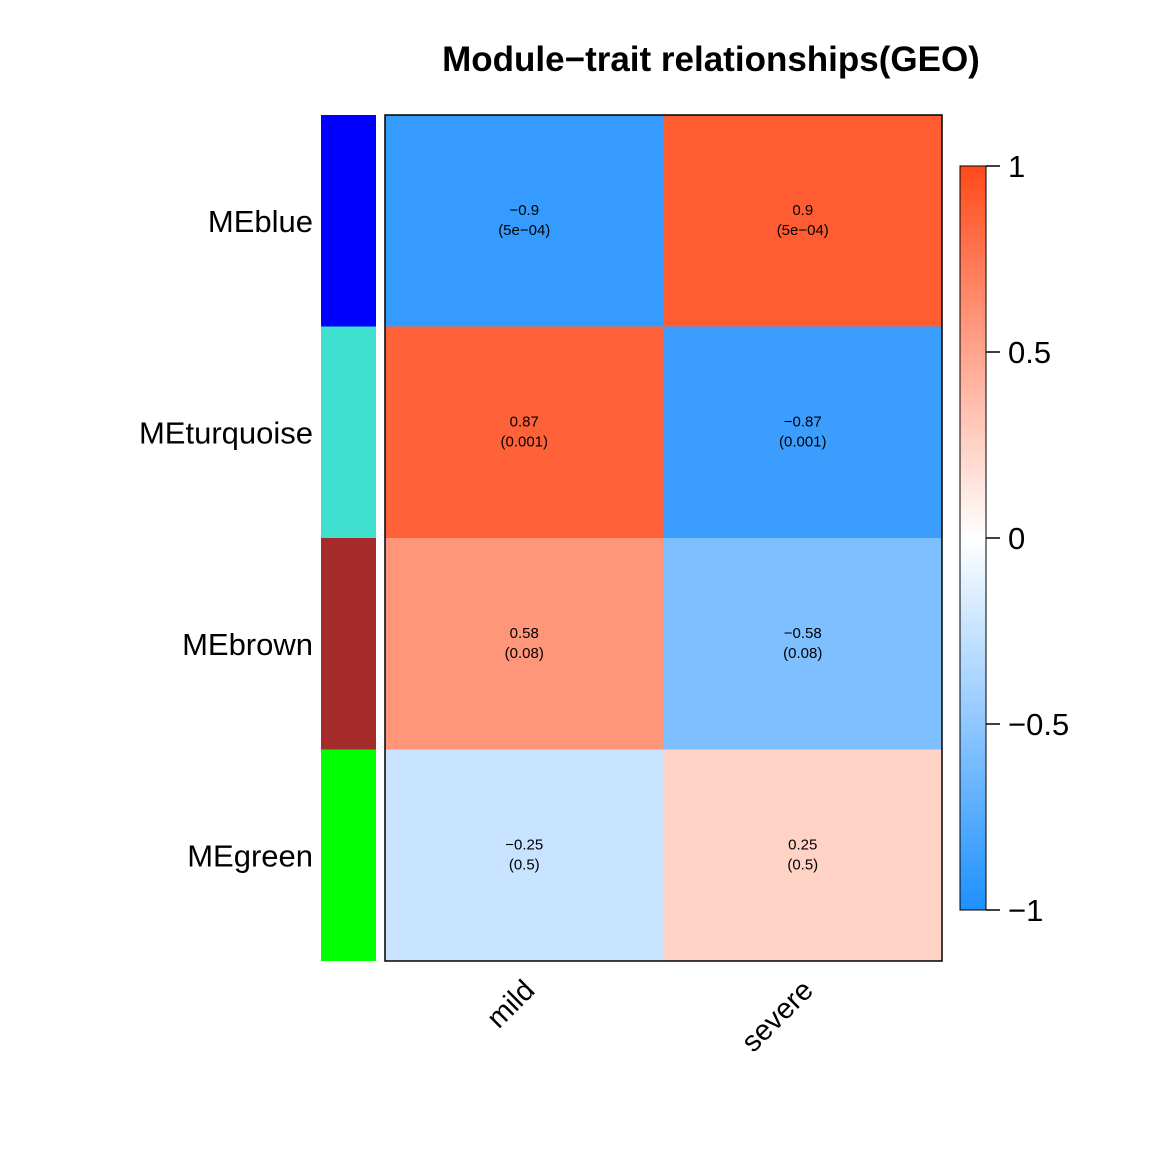 The width and height of the screenshot is (1154, 1154). What do you see at coordinates (524, 230) in the screenshot?
I see `cell-pvalue-MEblue-mild: (5e−04)` at bounding box center [524, 230].